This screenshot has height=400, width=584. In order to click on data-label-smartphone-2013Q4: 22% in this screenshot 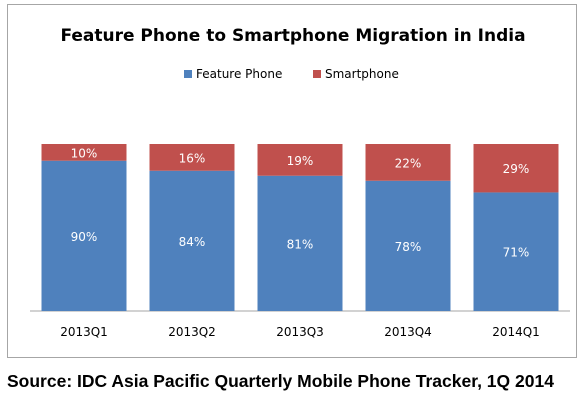, I will do `click(408, 163)`.